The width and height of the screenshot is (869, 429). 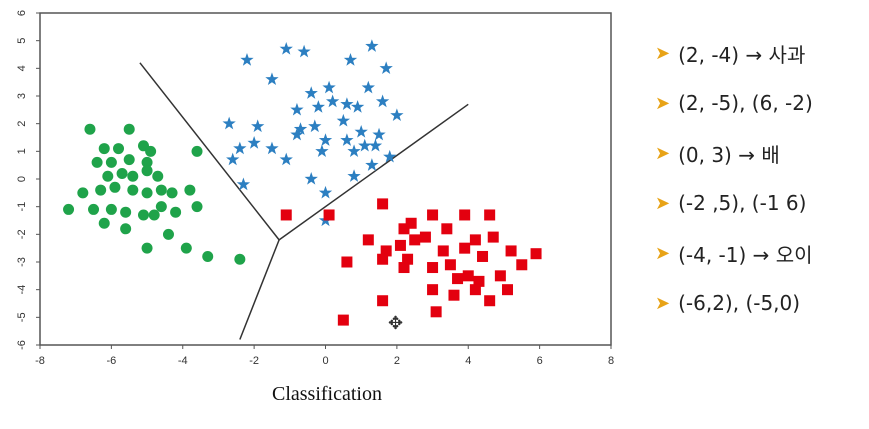 What do you see at coordinates (745, 254) in the screenshot?
I see `bullet-text: (-4, -1) → 오이` at bounding box center [745, 254].